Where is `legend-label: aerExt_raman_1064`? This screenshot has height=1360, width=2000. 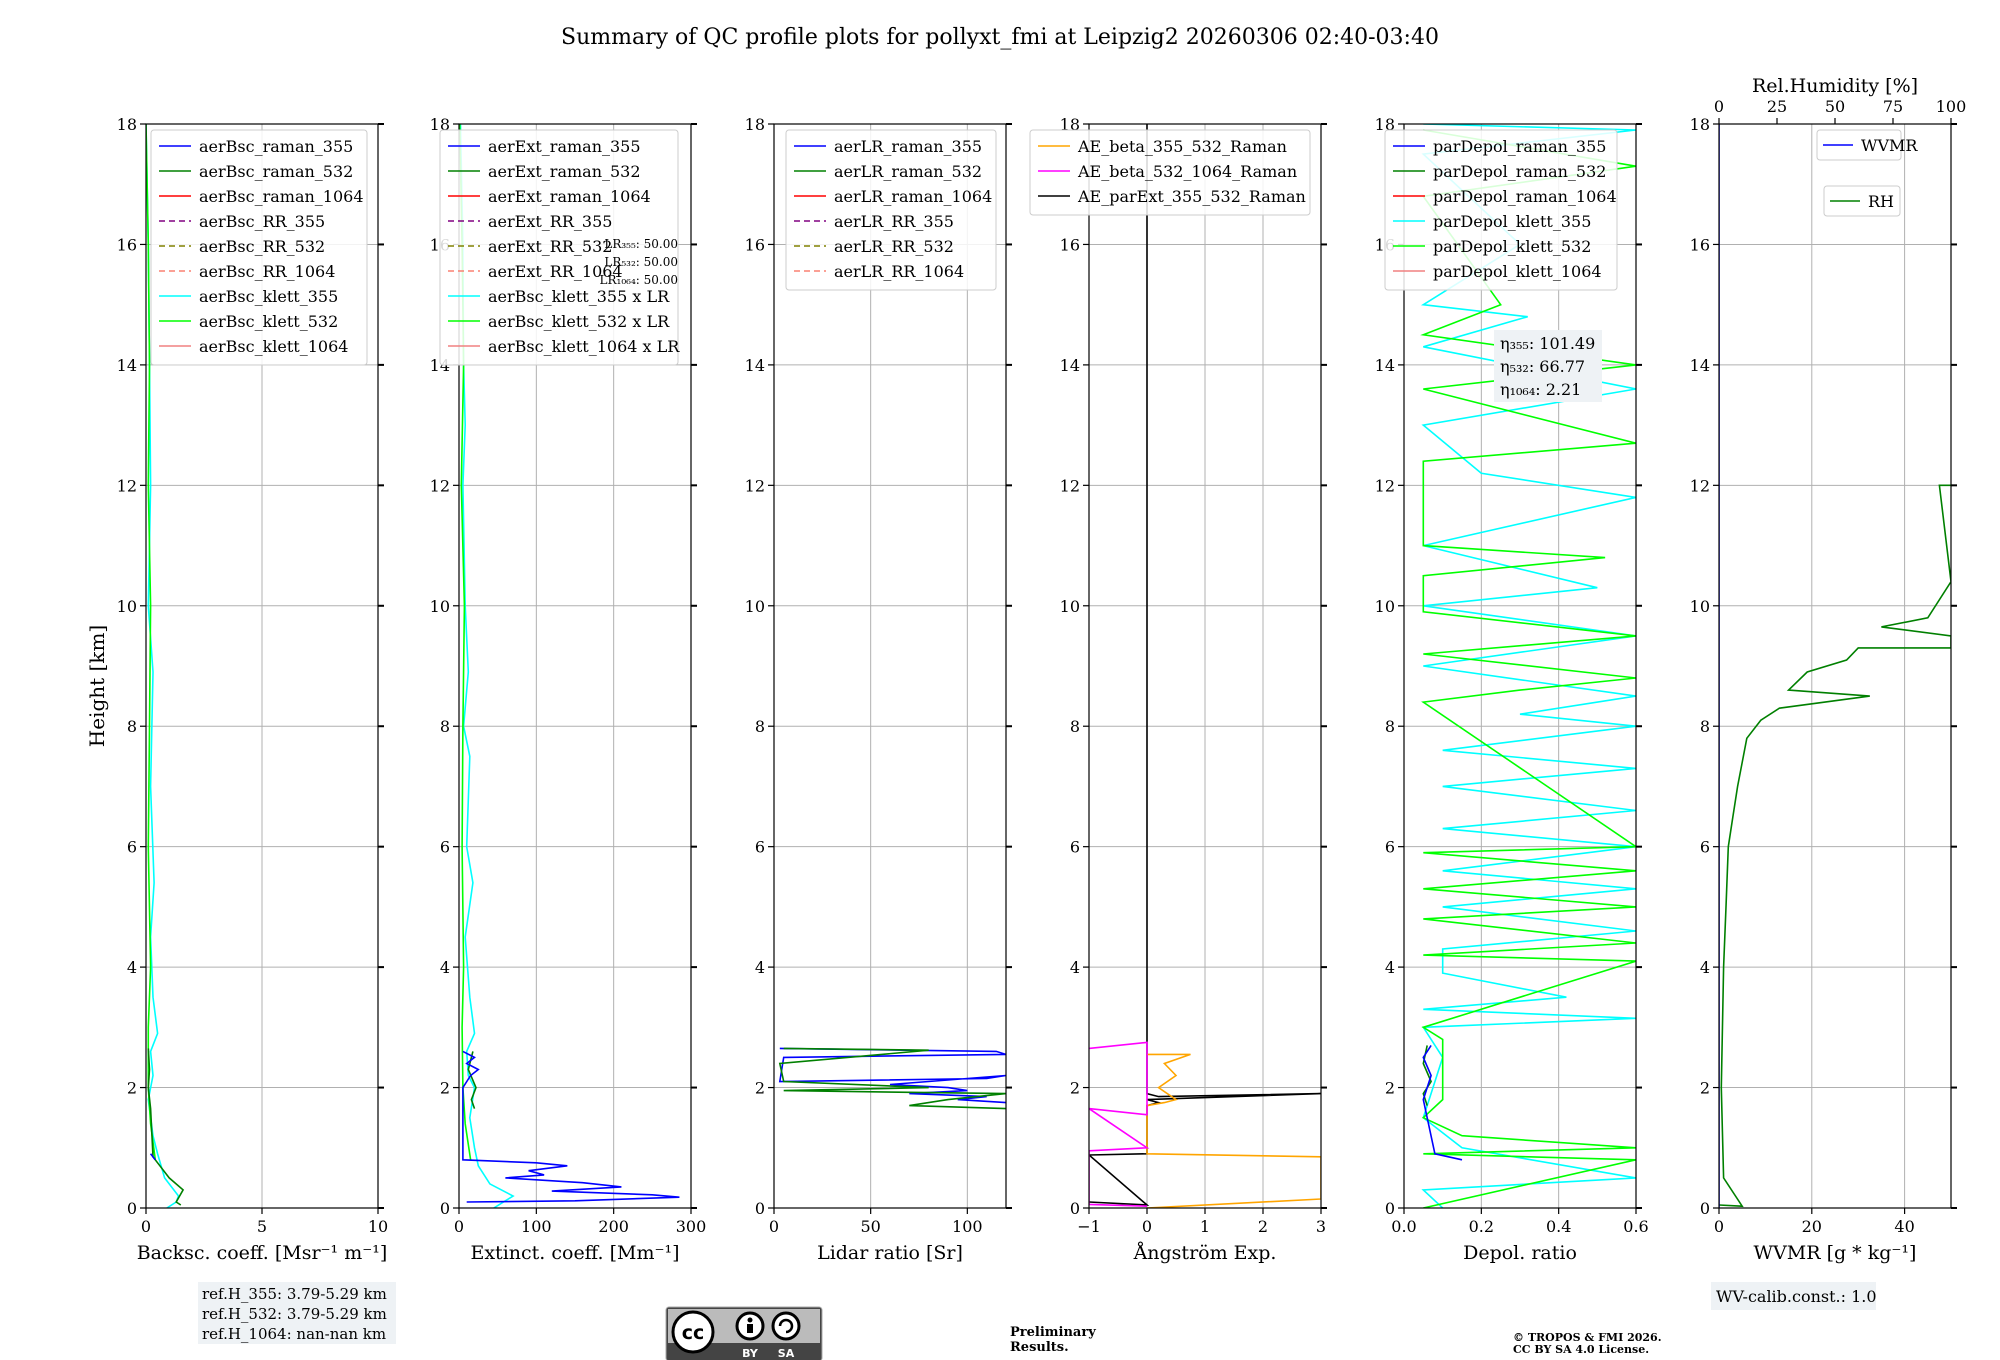
legend-label: aerExt_raman_1064 is located at coordinates (569, 196).